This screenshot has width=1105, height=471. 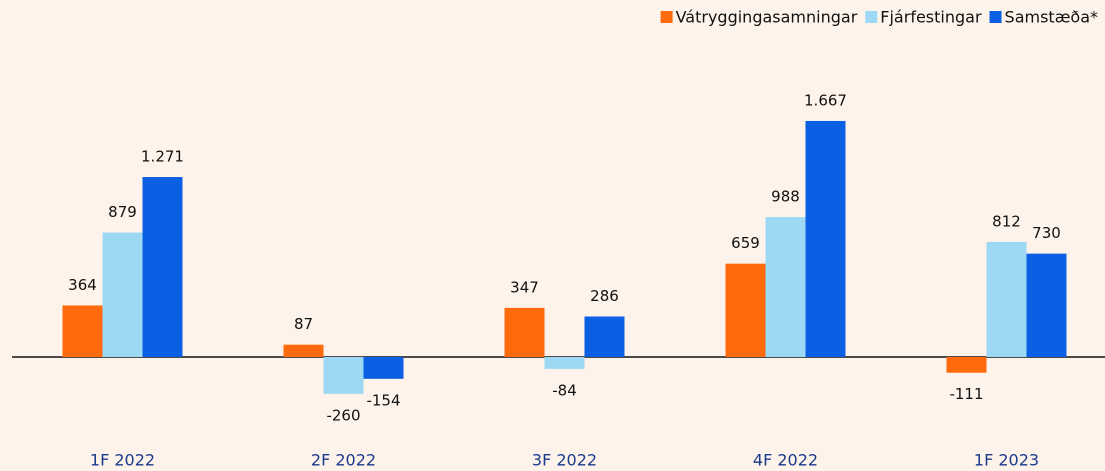 What do you see at coordinates (1006, 222) in the screenshot?
I see `data-label: 812` at bounding box center [1006, 222].